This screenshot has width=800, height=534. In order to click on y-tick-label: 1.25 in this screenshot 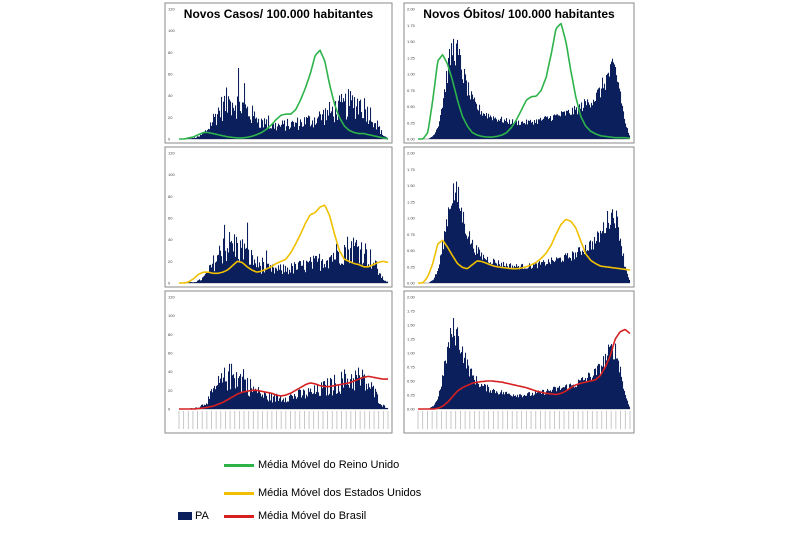, I will do `click(411, 201)`.